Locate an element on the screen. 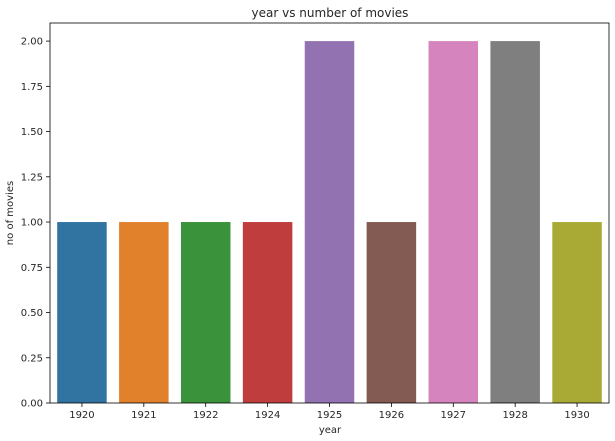 Image resolution: width=615 pixels, height=441 pixels. chart-title: year vs number of movies is located at coordinates (330, 13).